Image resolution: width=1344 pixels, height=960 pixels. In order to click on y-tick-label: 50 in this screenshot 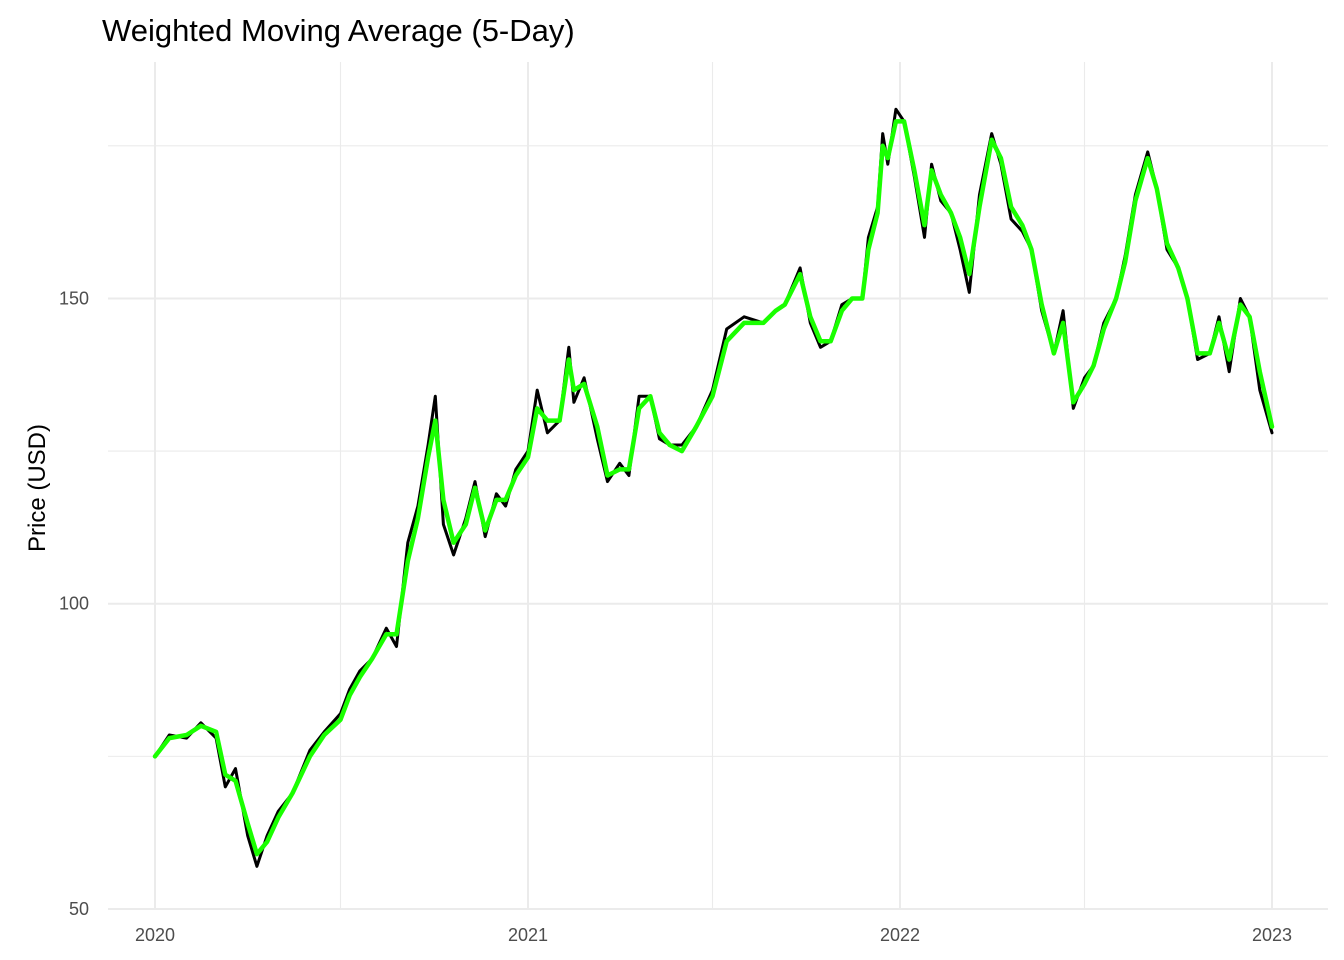, I will do `click(79, 909)`.